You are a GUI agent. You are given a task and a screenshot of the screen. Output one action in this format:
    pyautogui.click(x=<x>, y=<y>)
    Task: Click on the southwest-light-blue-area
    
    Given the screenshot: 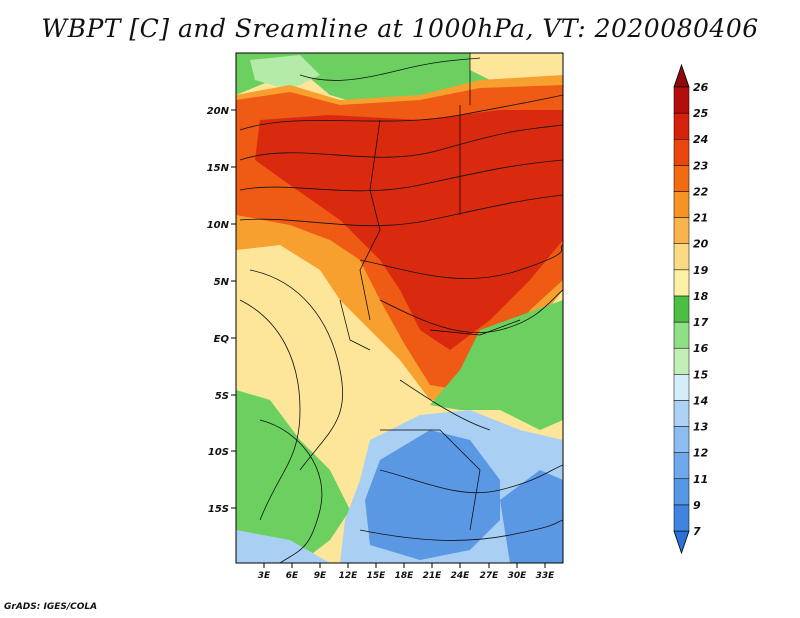 What is the action you would take?
    pyautogui.click(x=283, y=546)
    